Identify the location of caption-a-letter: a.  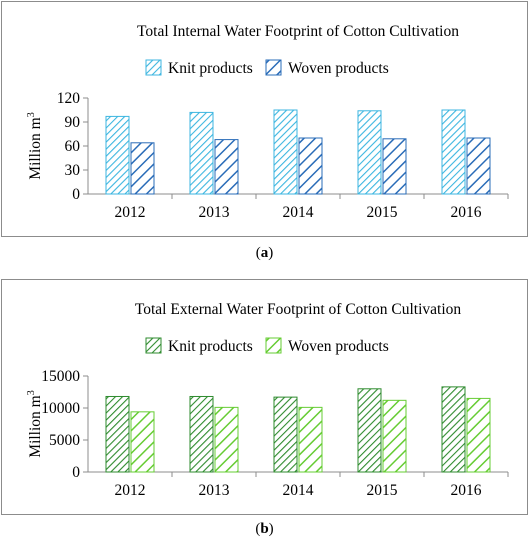
(264, 253).